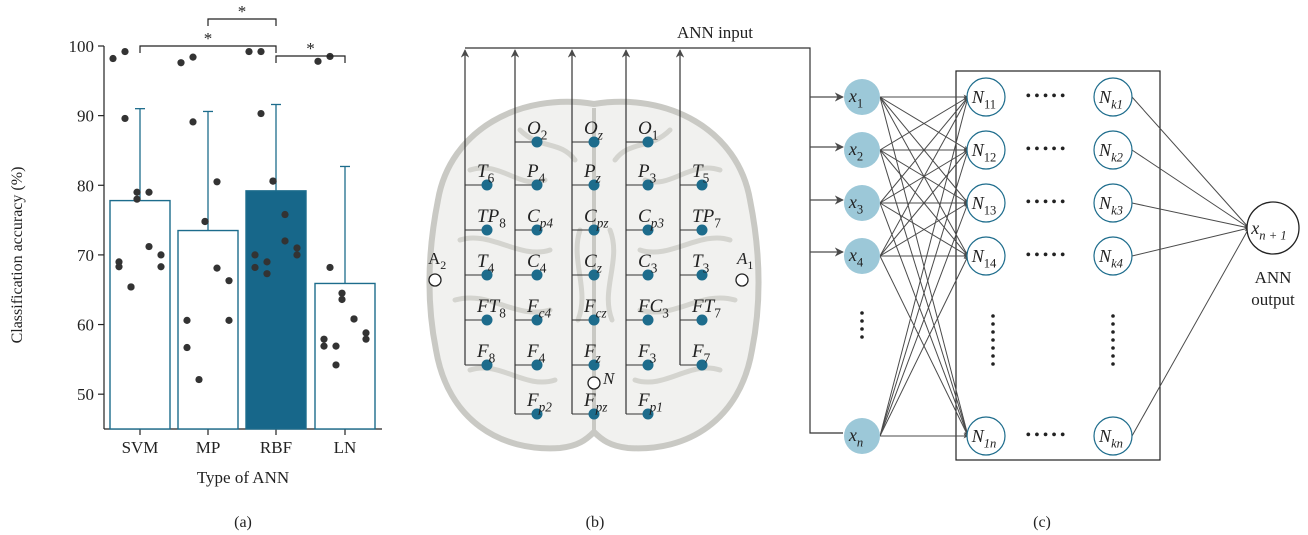  I want to click on hidden-node-first-label: N13, so click(984, 205).